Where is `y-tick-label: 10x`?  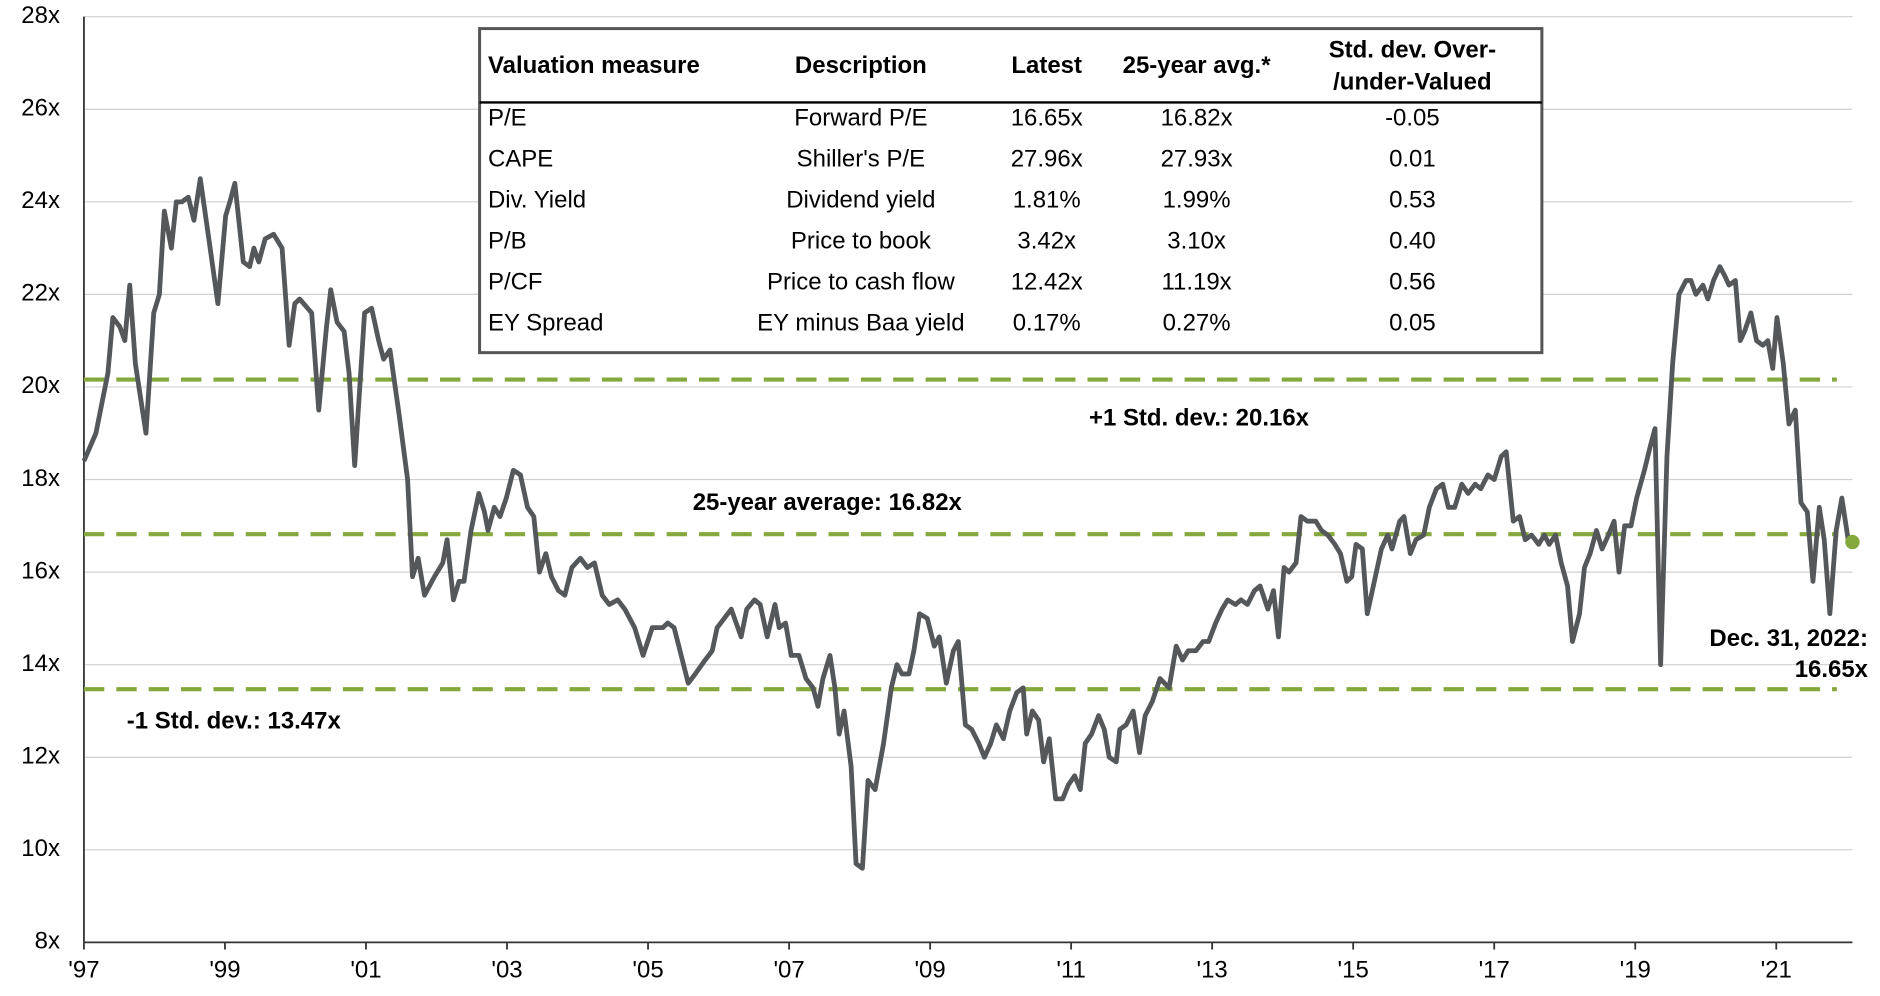
y-tick-label: 10x is located at coordinates (40, 848).